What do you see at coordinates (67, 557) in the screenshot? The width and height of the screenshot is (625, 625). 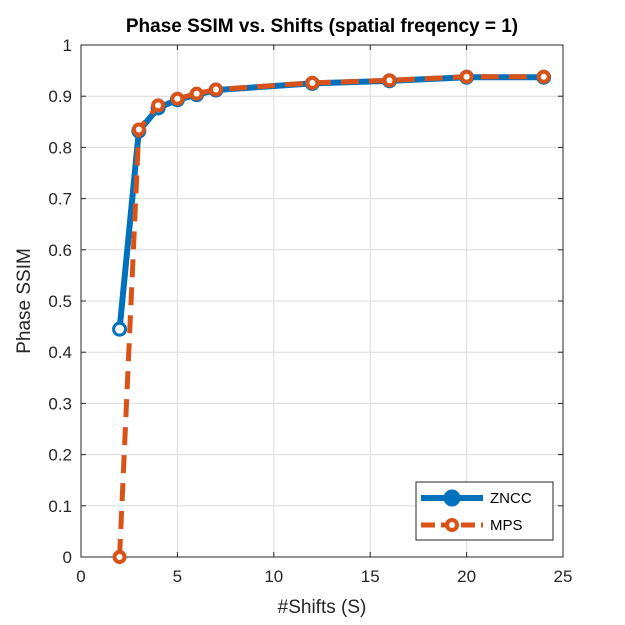 I see `y-tick-label: 0` at bounding box center [67, 557].